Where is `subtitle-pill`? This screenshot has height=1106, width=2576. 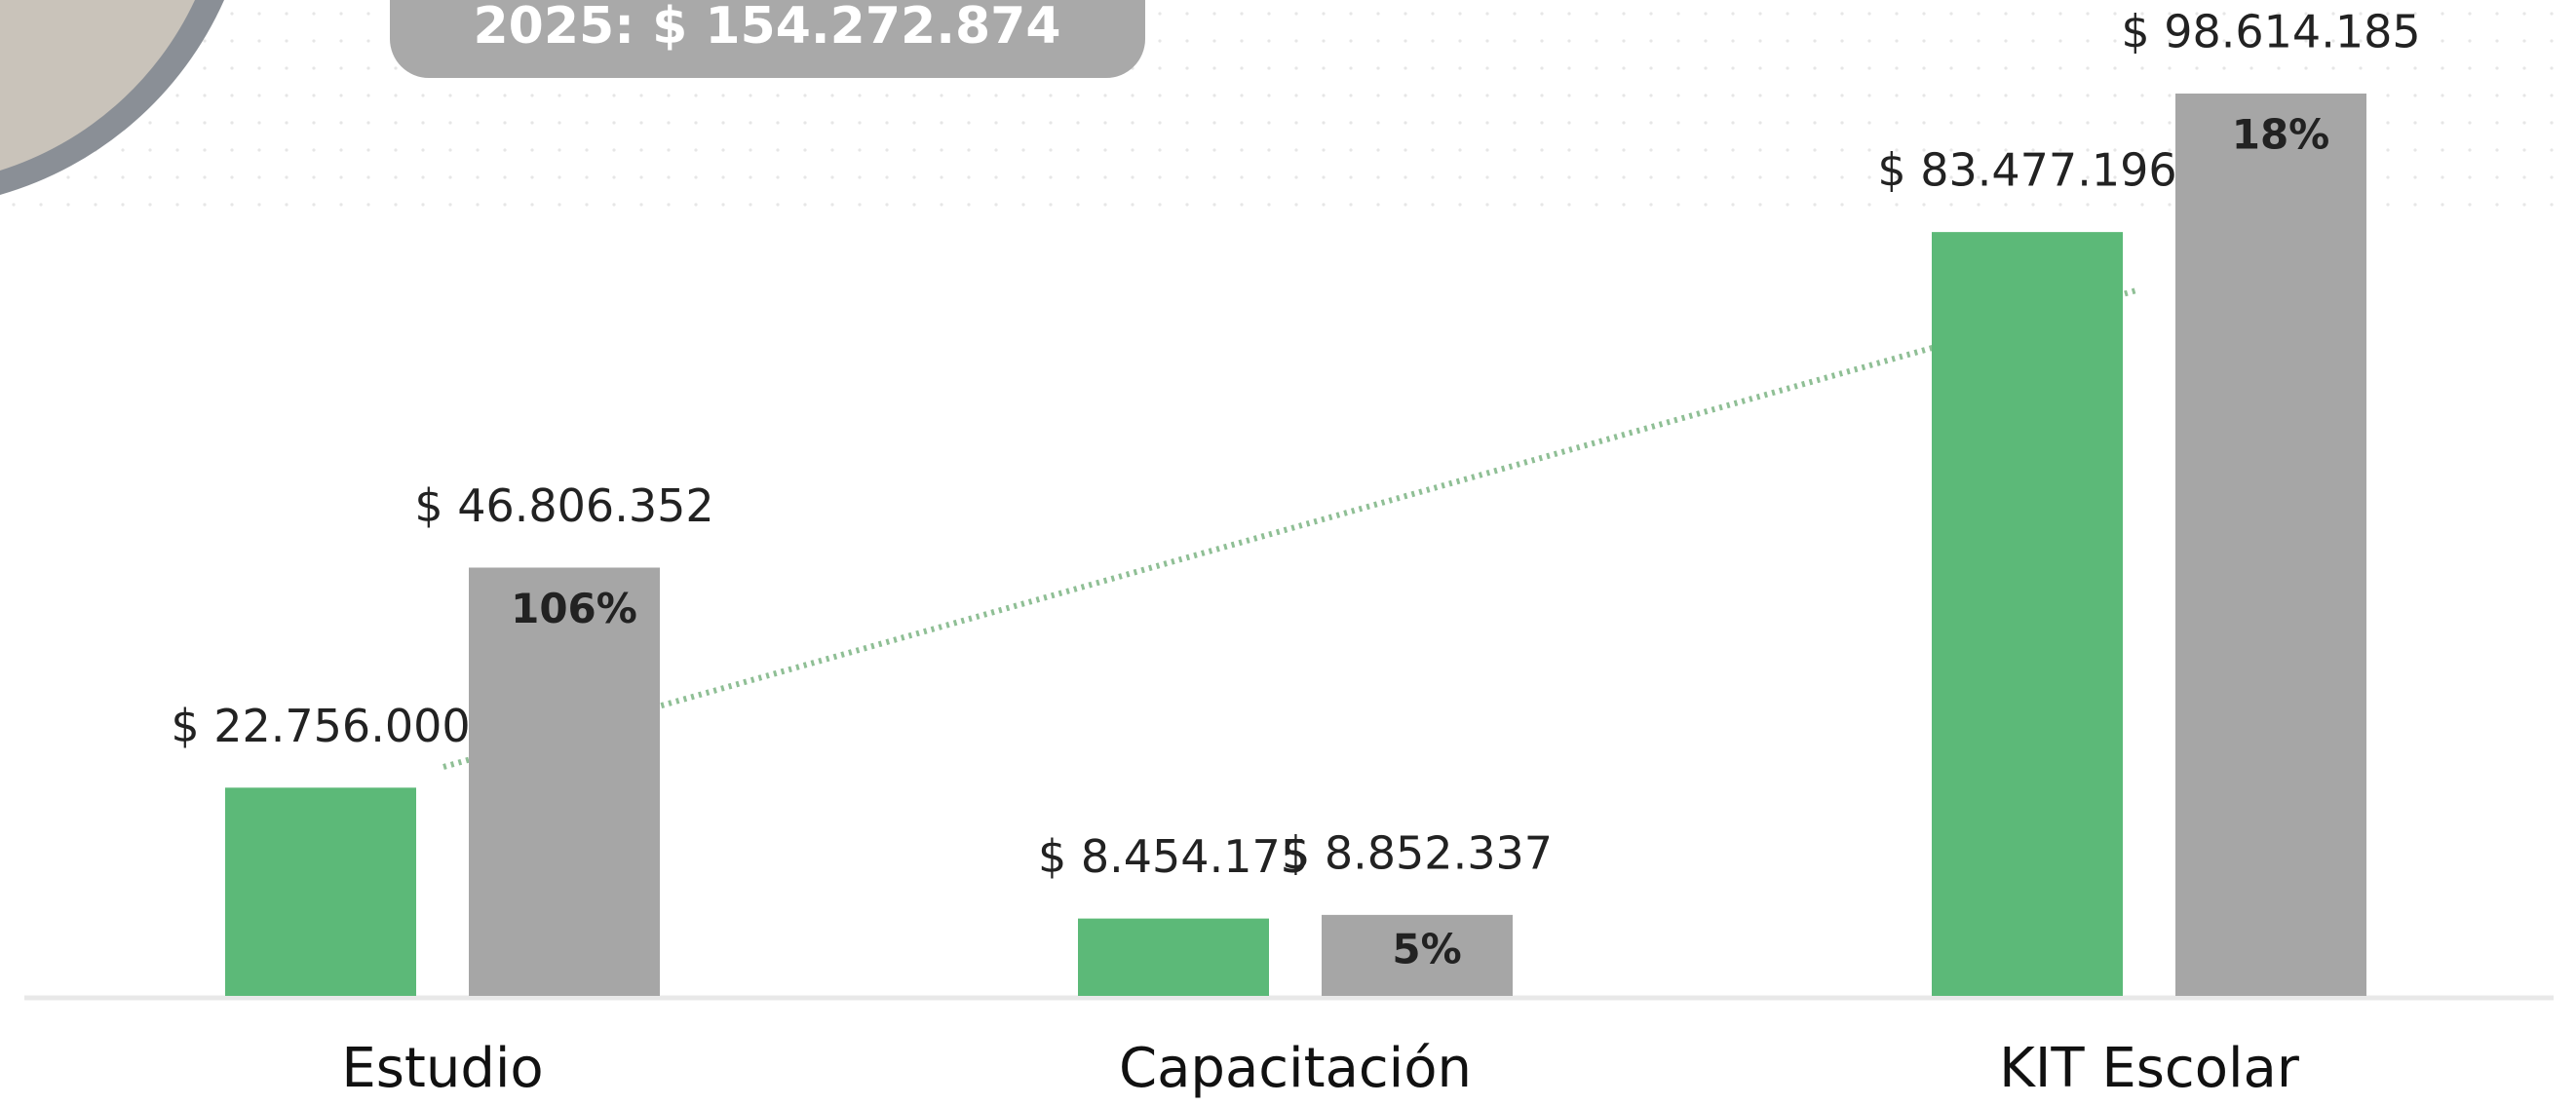 subtitle-pill is located at coordinates (767, 39).